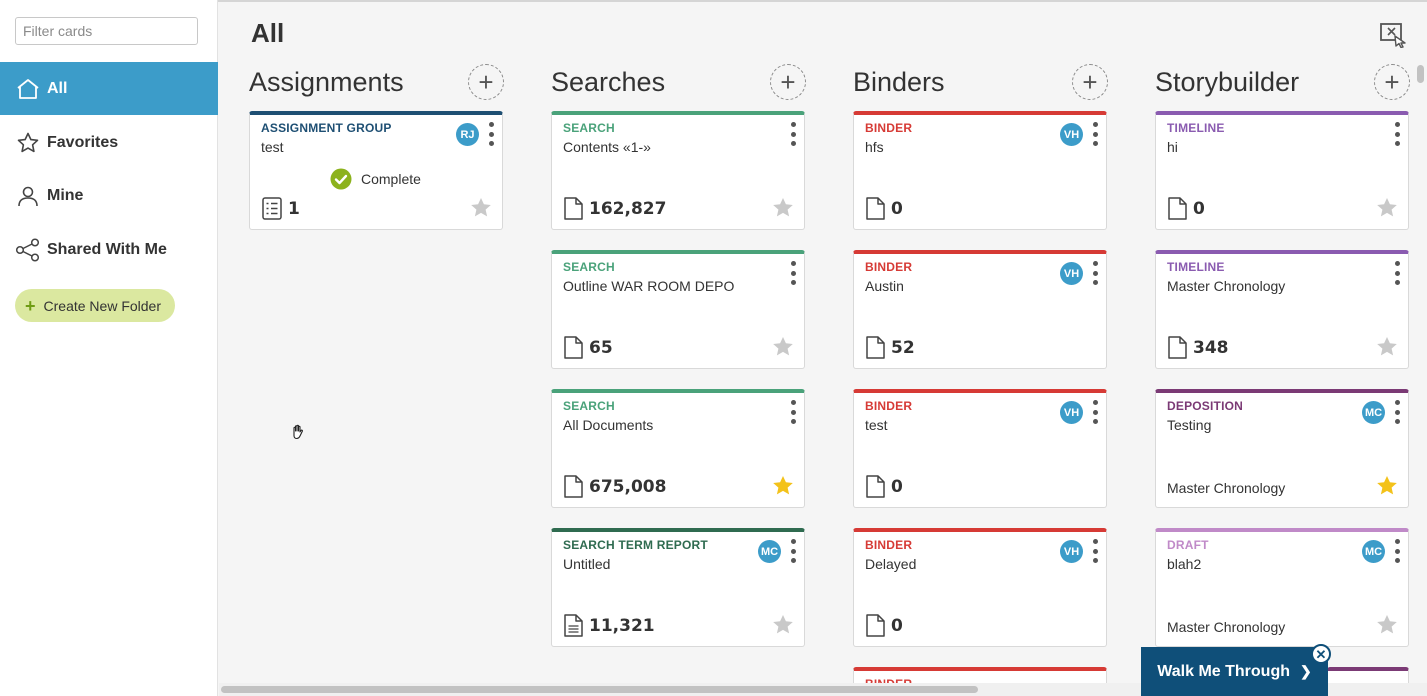  I want to click on card-count: 348, so click(1198, 347).